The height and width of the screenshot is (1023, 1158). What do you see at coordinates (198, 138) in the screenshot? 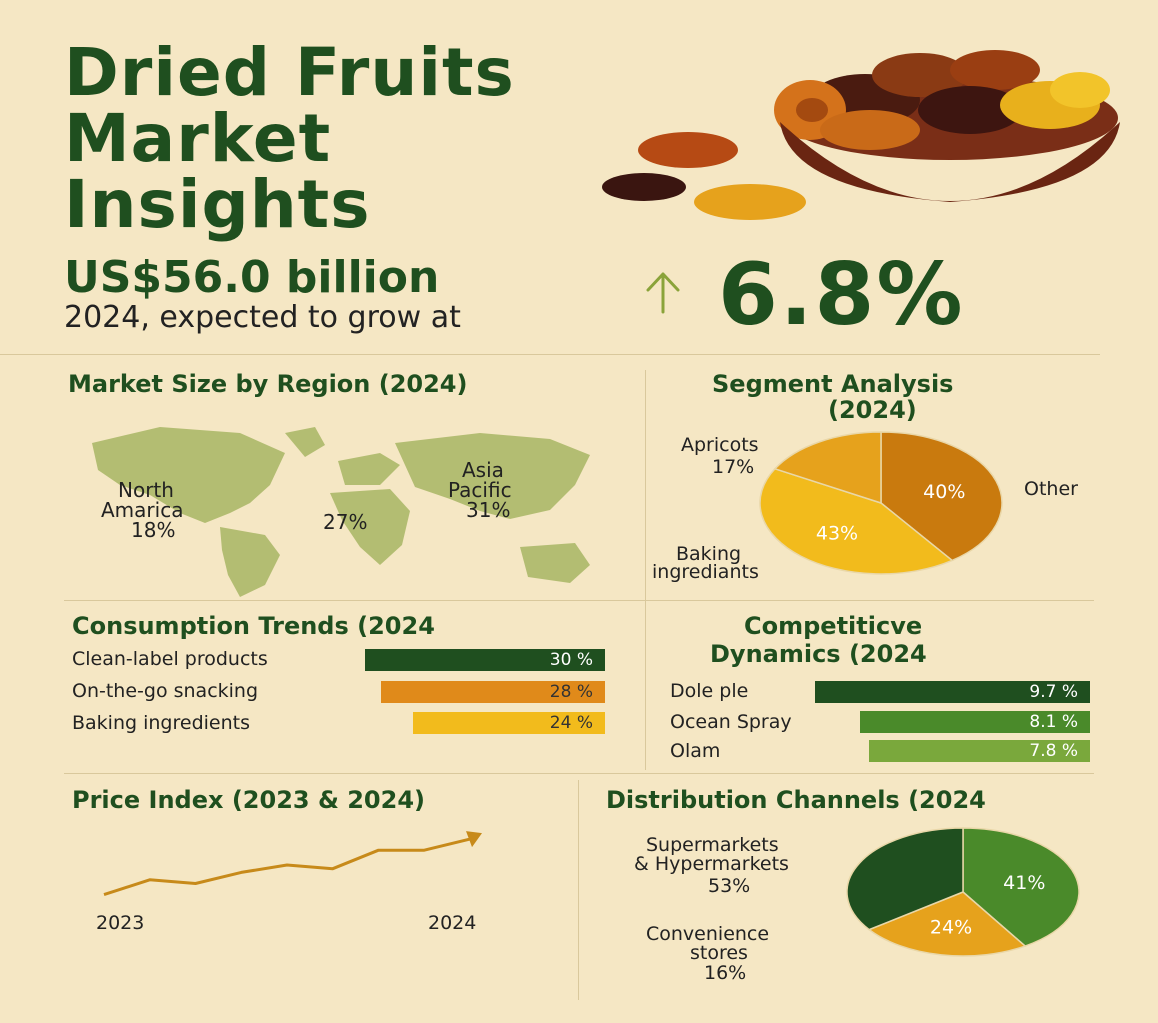
I see `title-line-2: Market` at bounding box center [198, 138].